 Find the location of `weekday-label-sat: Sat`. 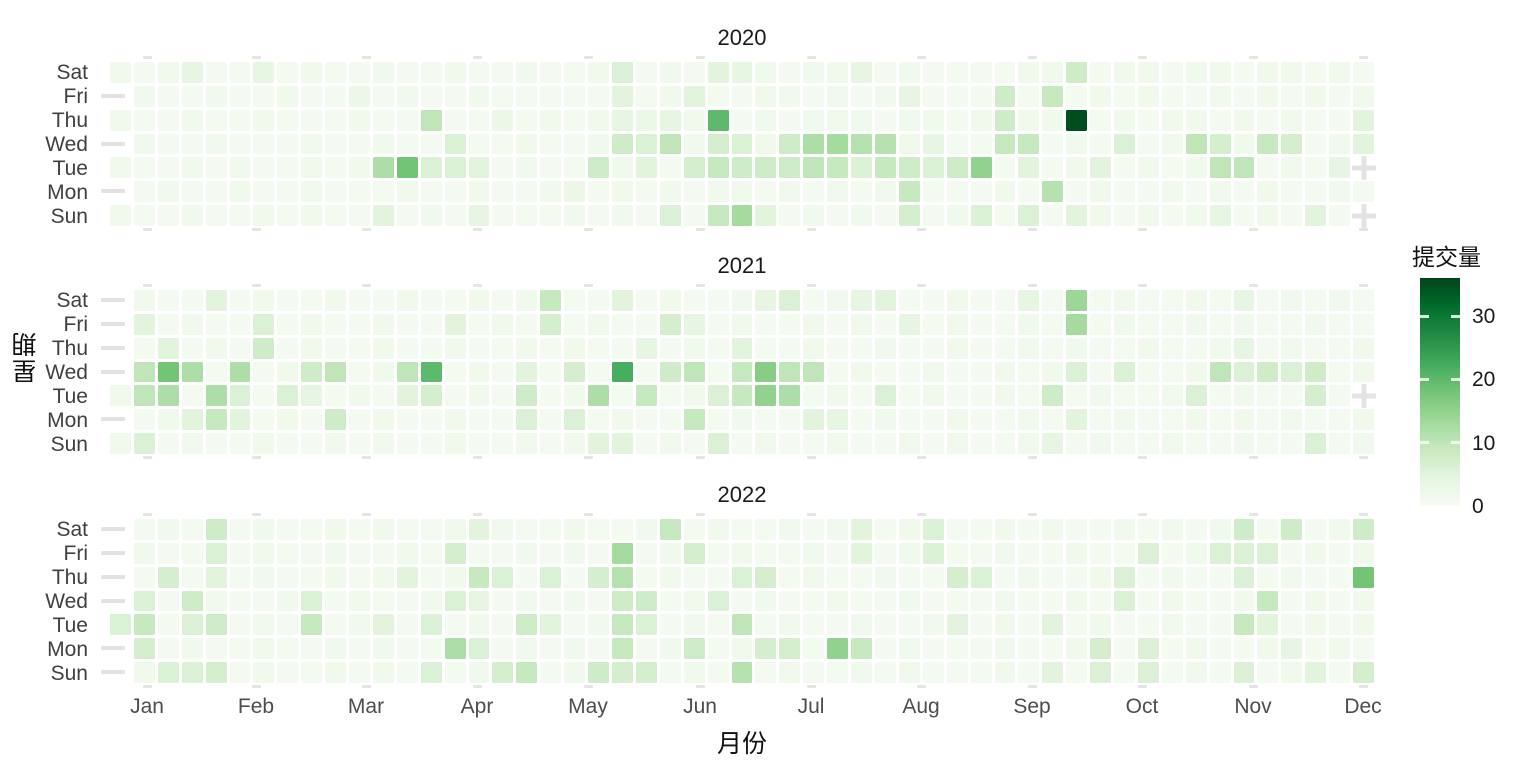

weekday-label-sat: Sat is located at coordinates (72, 300).